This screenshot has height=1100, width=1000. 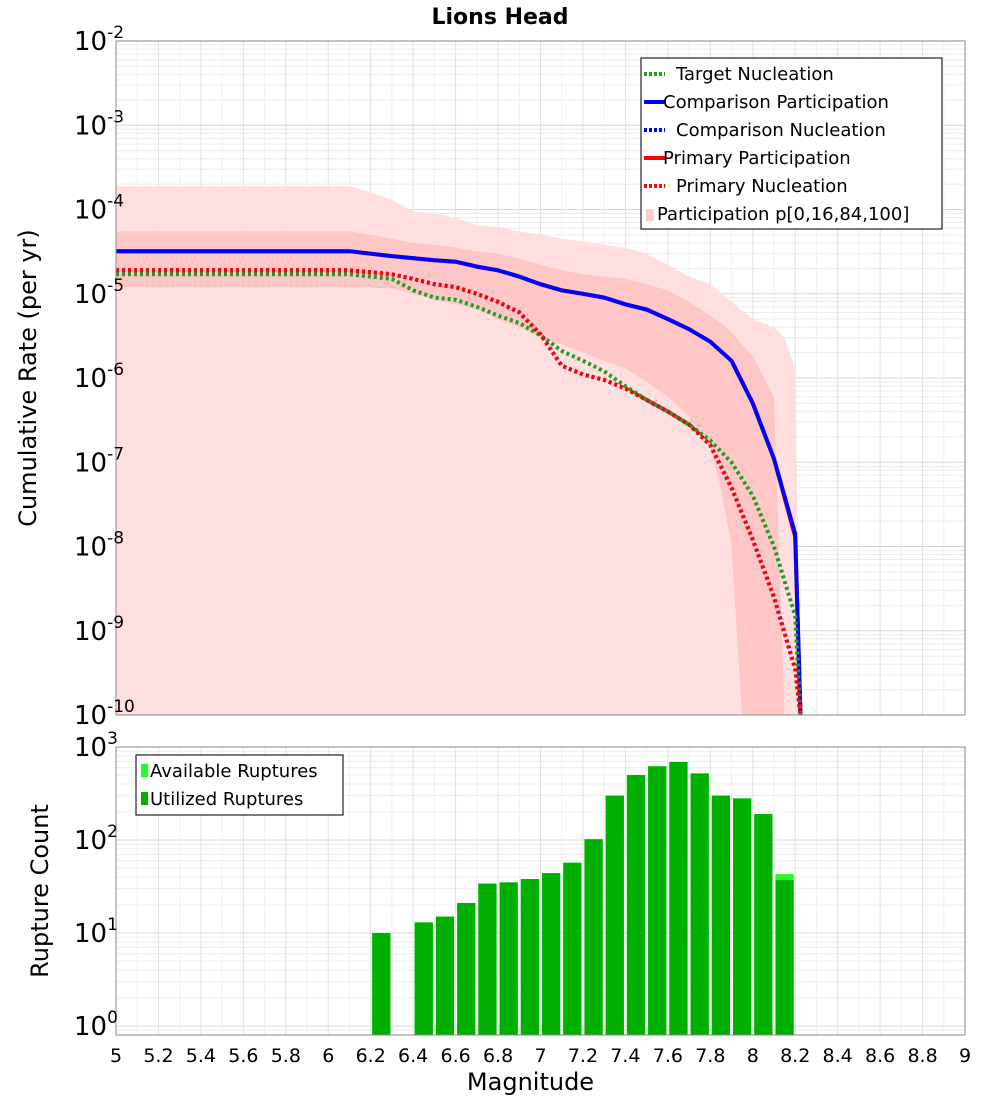 What do you see at coordinates (328, 1056) in the screenshot?
I see `magnitude-x-tick-label: 6` at bounding box center [328, 1056].